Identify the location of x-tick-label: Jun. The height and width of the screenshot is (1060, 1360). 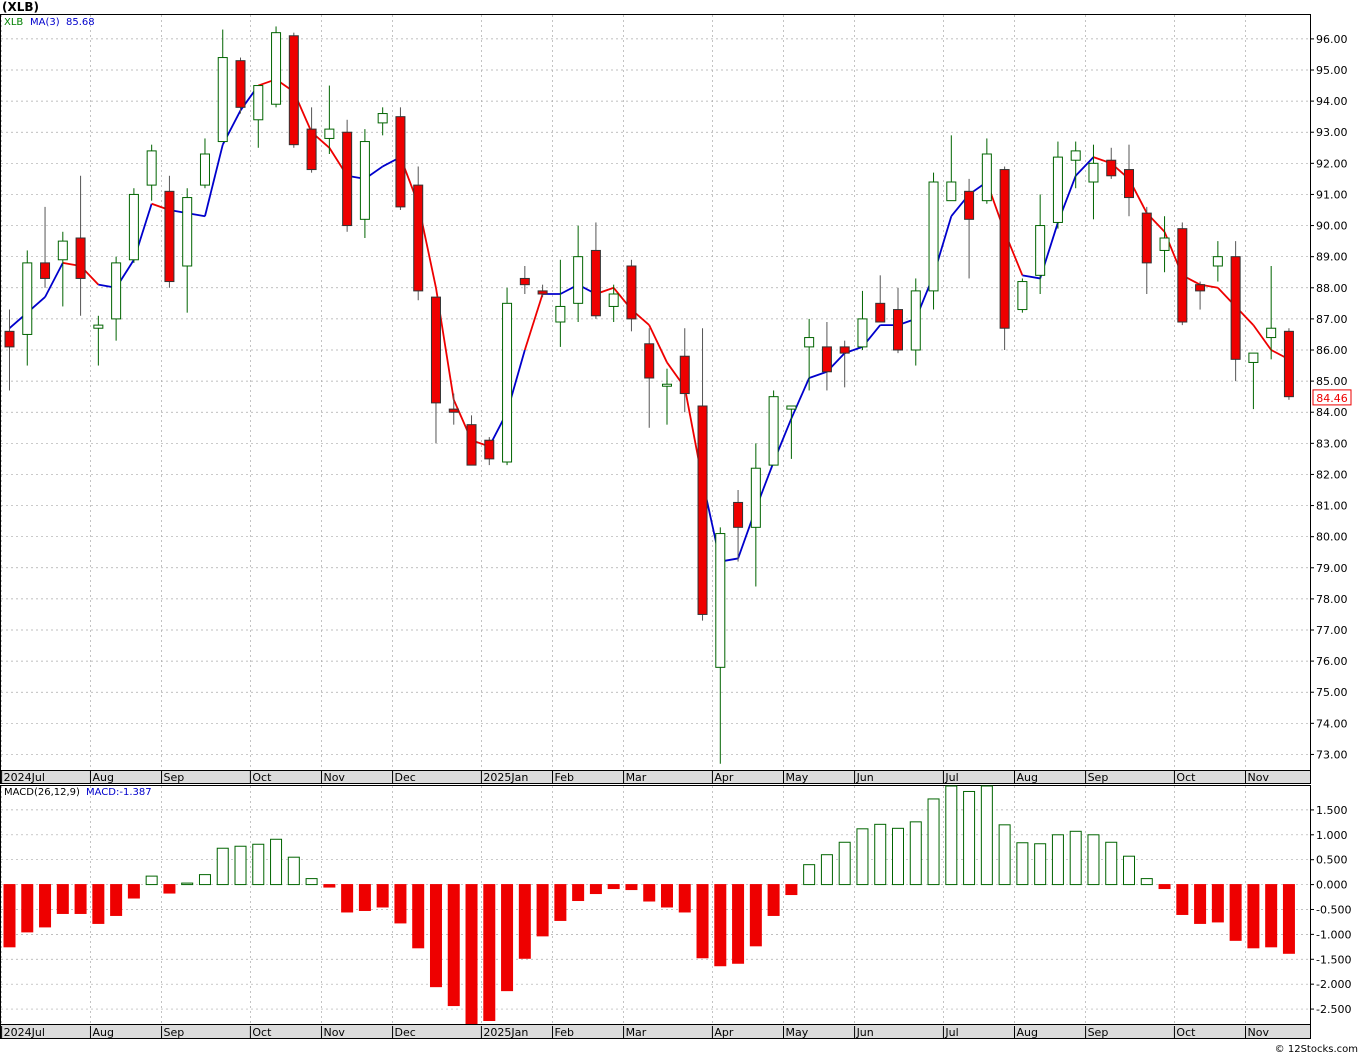
(865, 777).